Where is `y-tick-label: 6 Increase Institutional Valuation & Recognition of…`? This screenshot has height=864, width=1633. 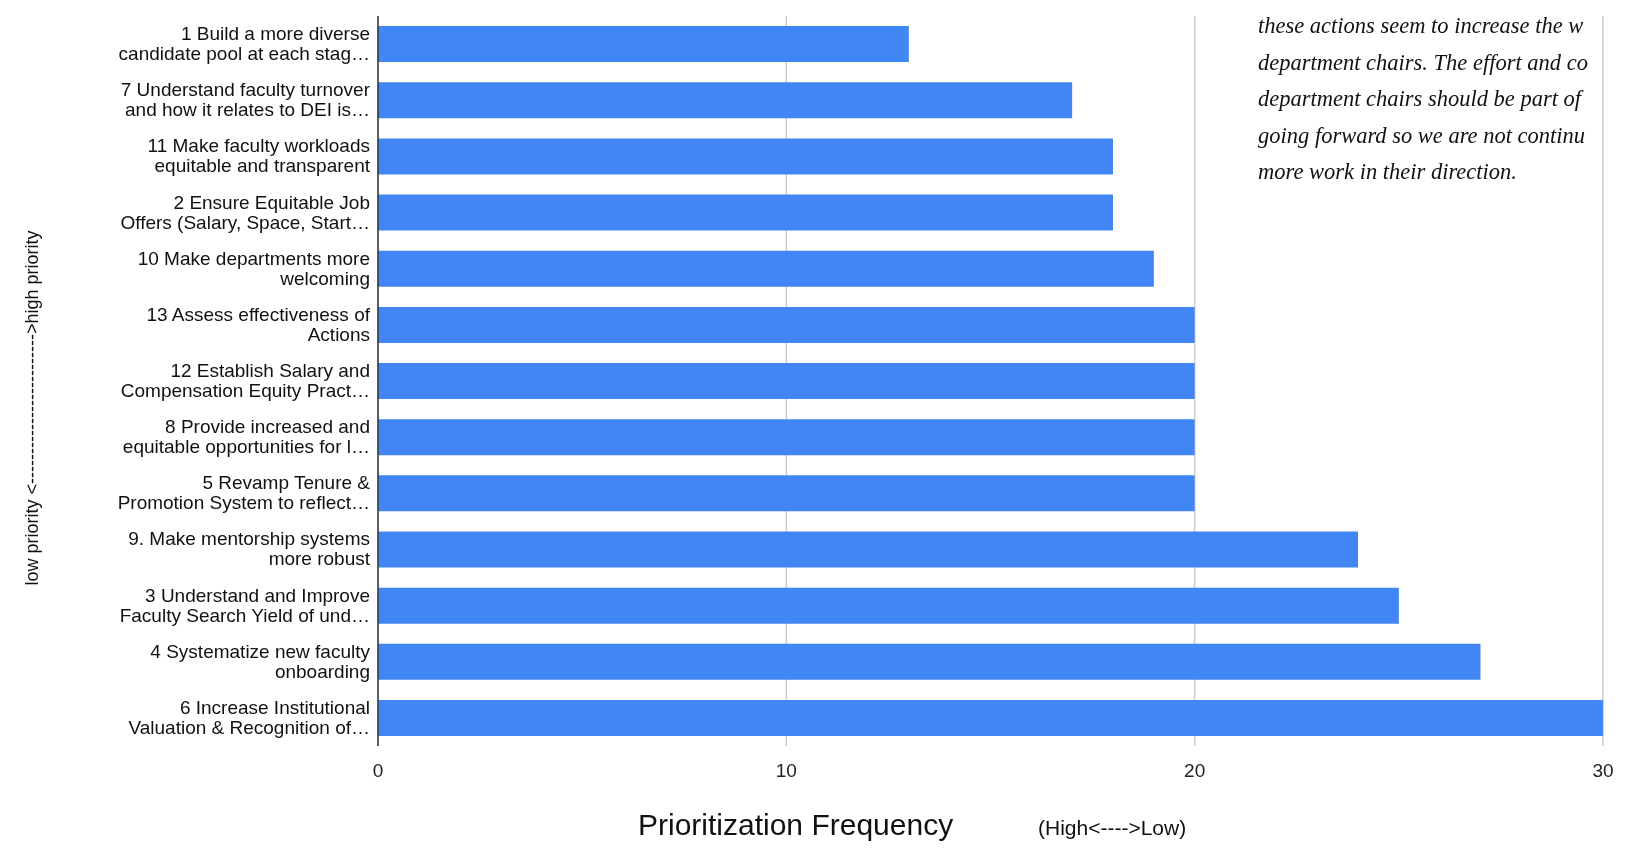
y-tick-label: 6 Increase Institutional Valuation & Recognition of… is located at coordinates (249, 717).